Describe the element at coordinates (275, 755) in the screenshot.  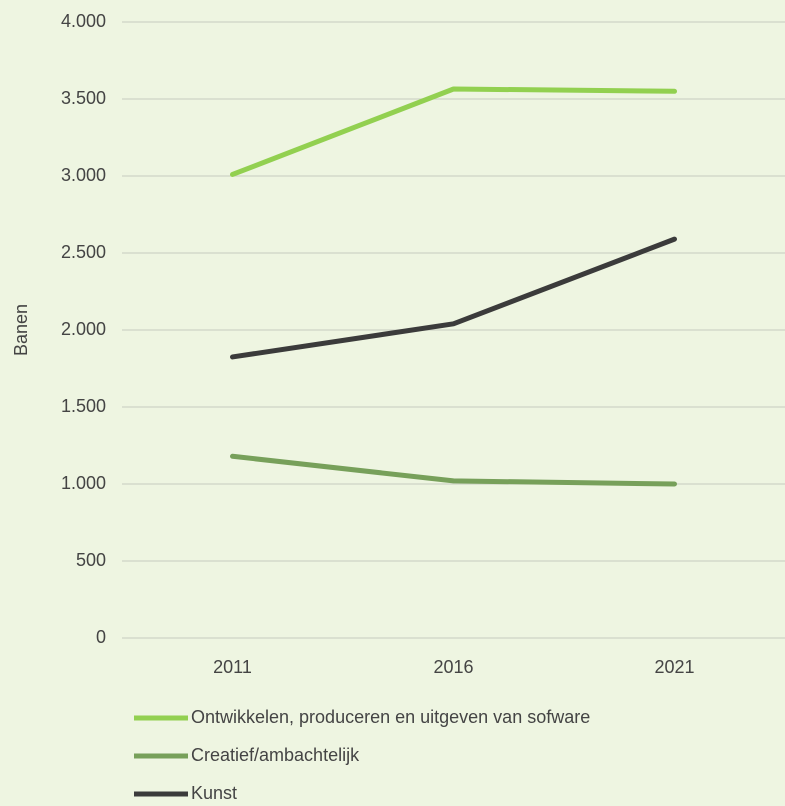
I see `legend-label: Creatief/ambachtelijk` at that location.